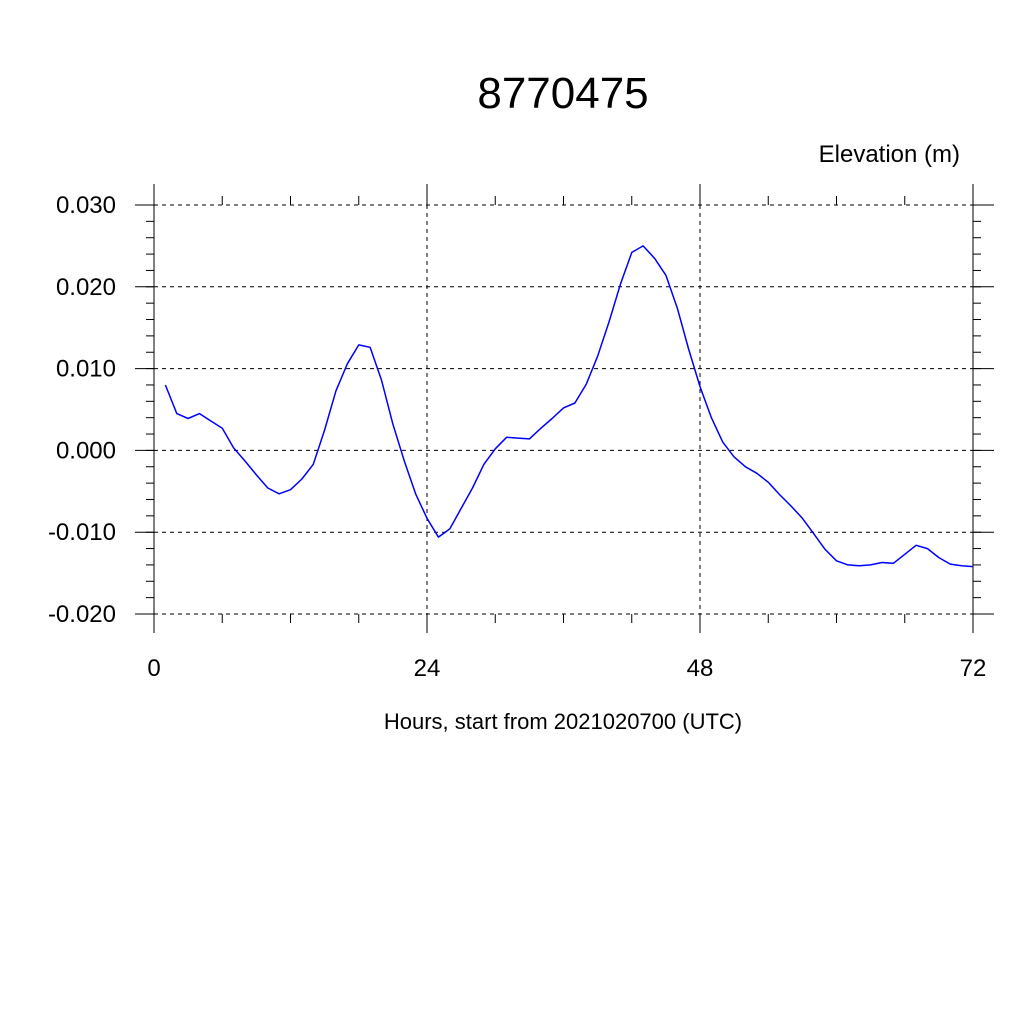 This screenshot has width=1024, height=1024. What do you see at coordinates (86, 205) in the screenshot?
I see `y-tick-label: 0.030` at bounding box center [86, 205].